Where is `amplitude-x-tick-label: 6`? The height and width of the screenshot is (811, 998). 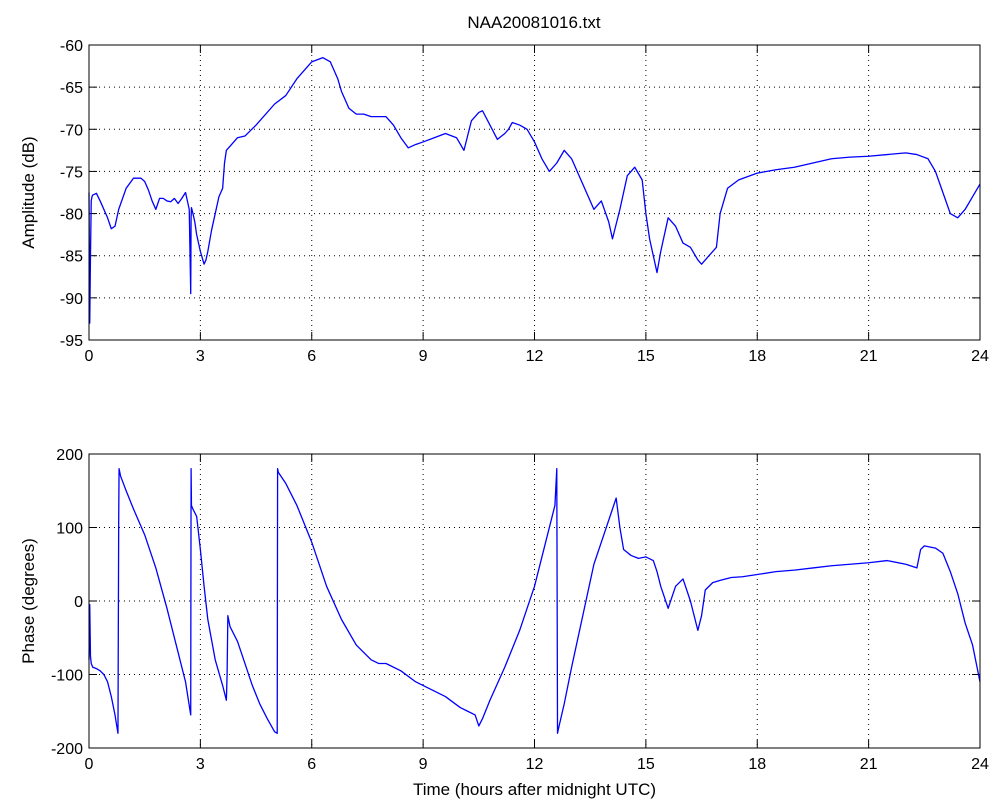
amplitude-x-tick-label: 6 is located at coordinates (311, 356).